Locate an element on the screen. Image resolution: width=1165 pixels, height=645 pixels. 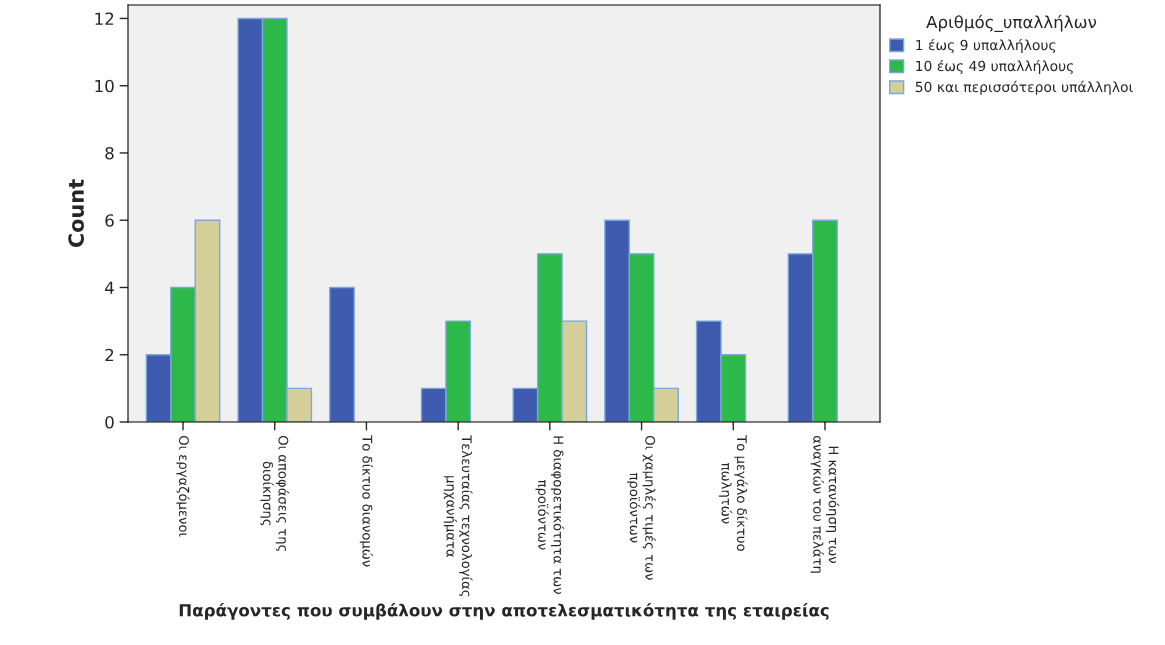
y-tick-label: 10 is located at coordinates (104, 86).